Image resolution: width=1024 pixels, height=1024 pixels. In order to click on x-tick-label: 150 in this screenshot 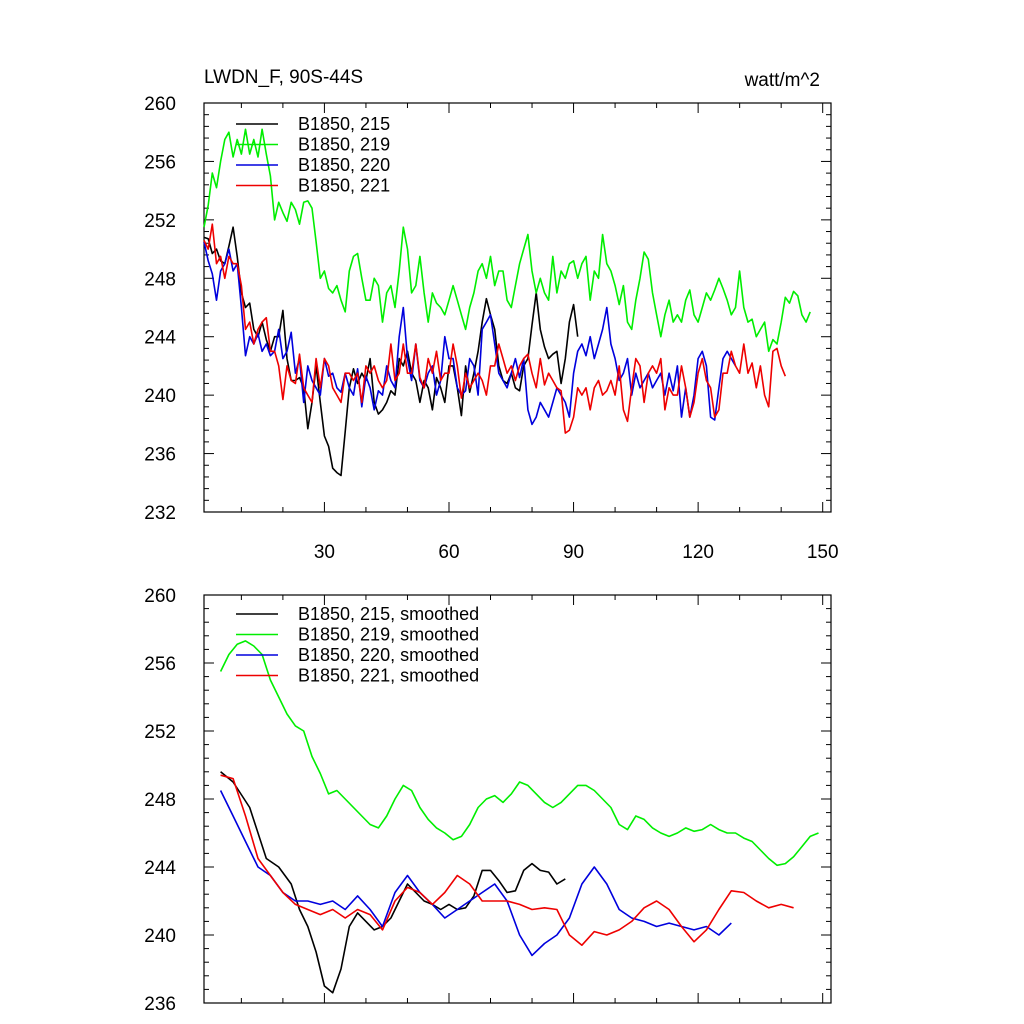, I will do `click(823, 552)`.